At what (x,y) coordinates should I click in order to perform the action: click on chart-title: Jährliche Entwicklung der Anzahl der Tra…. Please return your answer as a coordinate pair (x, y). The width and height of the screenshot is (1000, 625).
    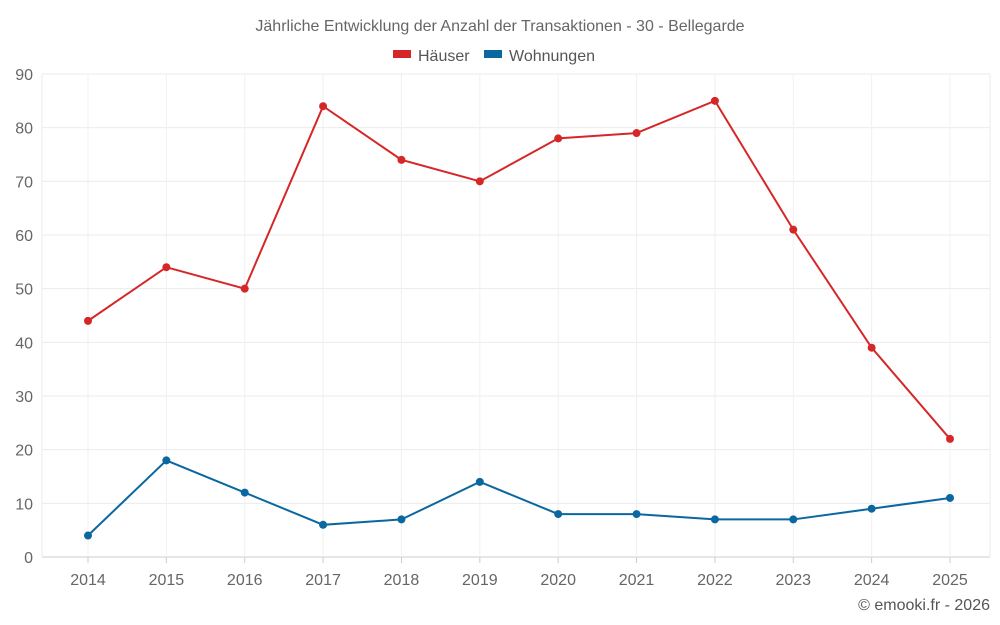
    Looking at the image, I should click on (499, 26).